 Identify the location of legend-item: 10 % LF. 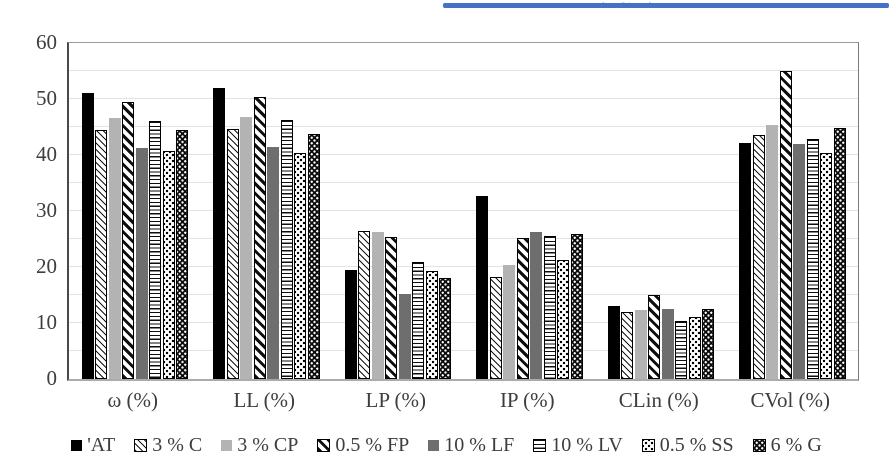
(471, 445).